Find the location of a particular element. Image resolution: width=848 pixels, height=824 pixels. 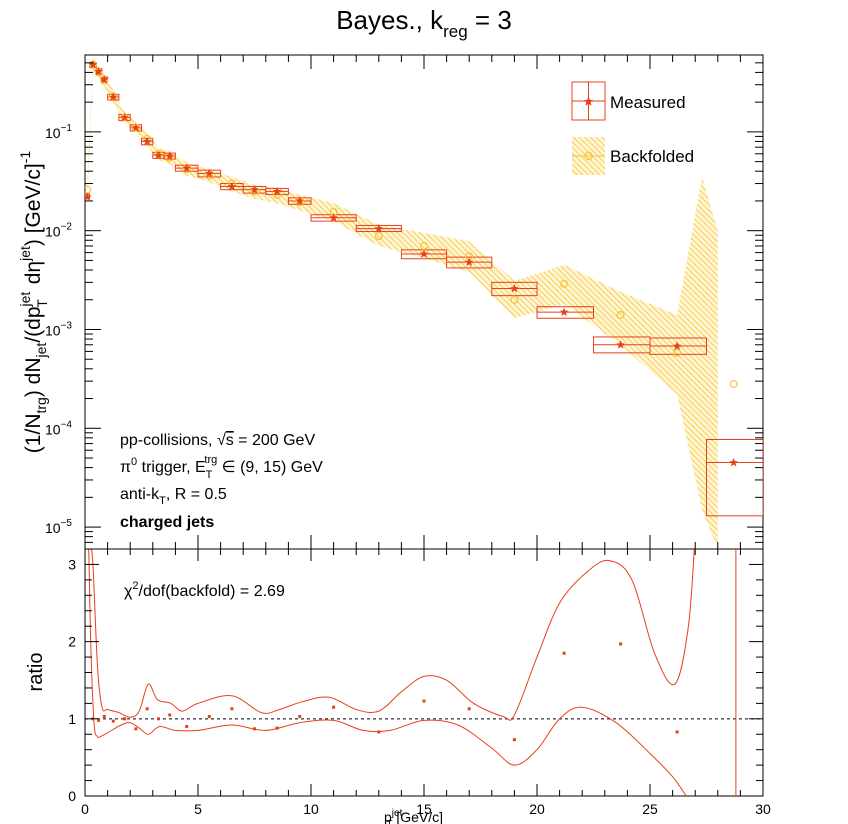

chart-title: Bayes., kreg = 3 is located at coordinates (424, 23).